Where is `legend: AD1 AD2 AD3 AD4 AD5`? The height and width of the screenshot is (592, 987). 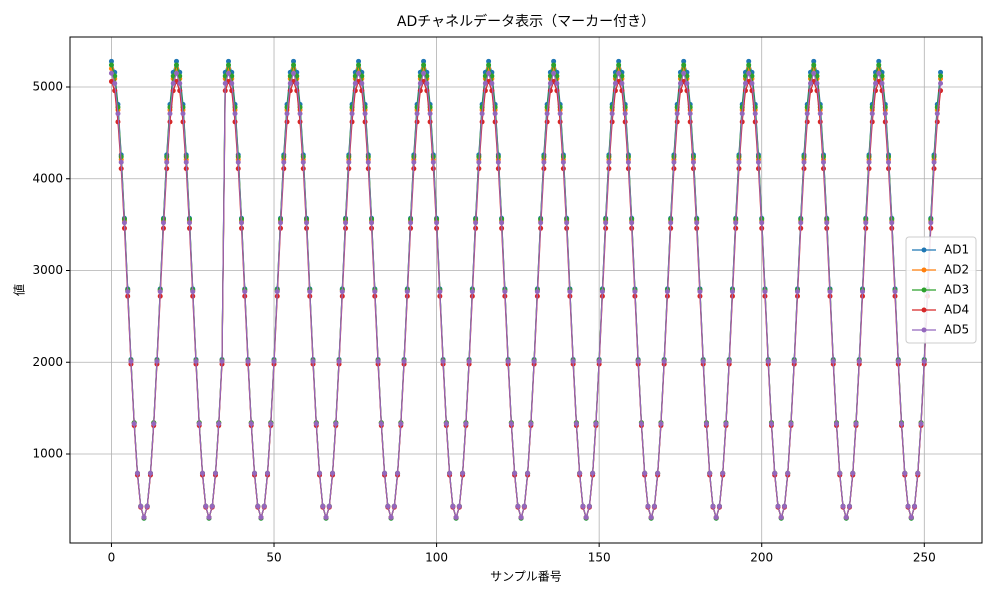 legend: AD1 AD2 AD3 AD4 AD5 is located at coordinates (941, 290).